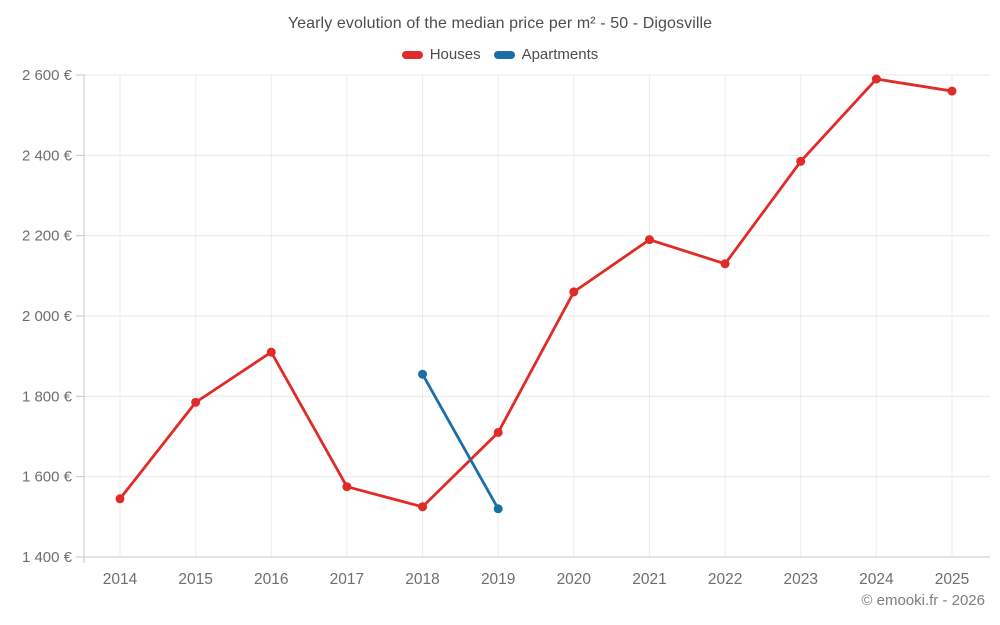 This screenshot has width=1000, height=625. What do you see at coordinates (800, 579) in the screenshot?
I see `x-axis-label: 2023` at bounding box center [800, 579].